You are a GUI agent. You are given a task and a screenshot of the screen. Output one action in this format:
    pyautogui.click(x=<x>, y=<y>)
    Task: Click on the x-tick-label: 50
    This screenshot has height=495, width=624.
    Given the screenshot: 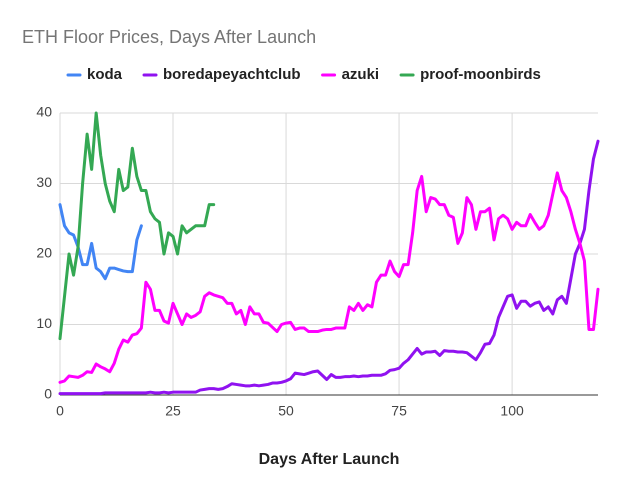 What is the action you would take?
    pyautogui.click(x=286, y=411)
    